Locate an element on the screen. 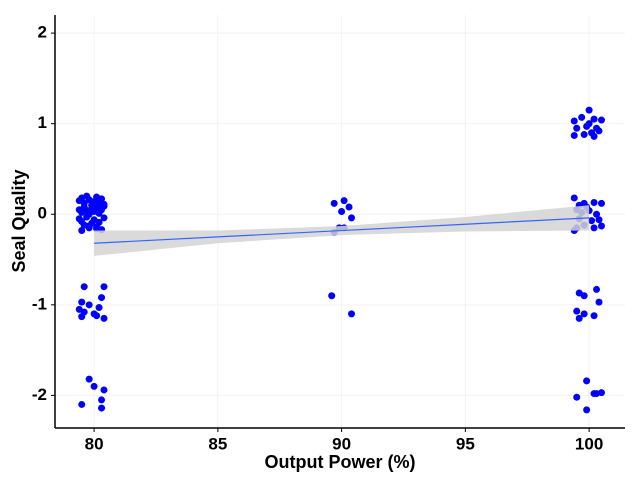  x-tick-label: 95 is located at coordinates (465, 443).